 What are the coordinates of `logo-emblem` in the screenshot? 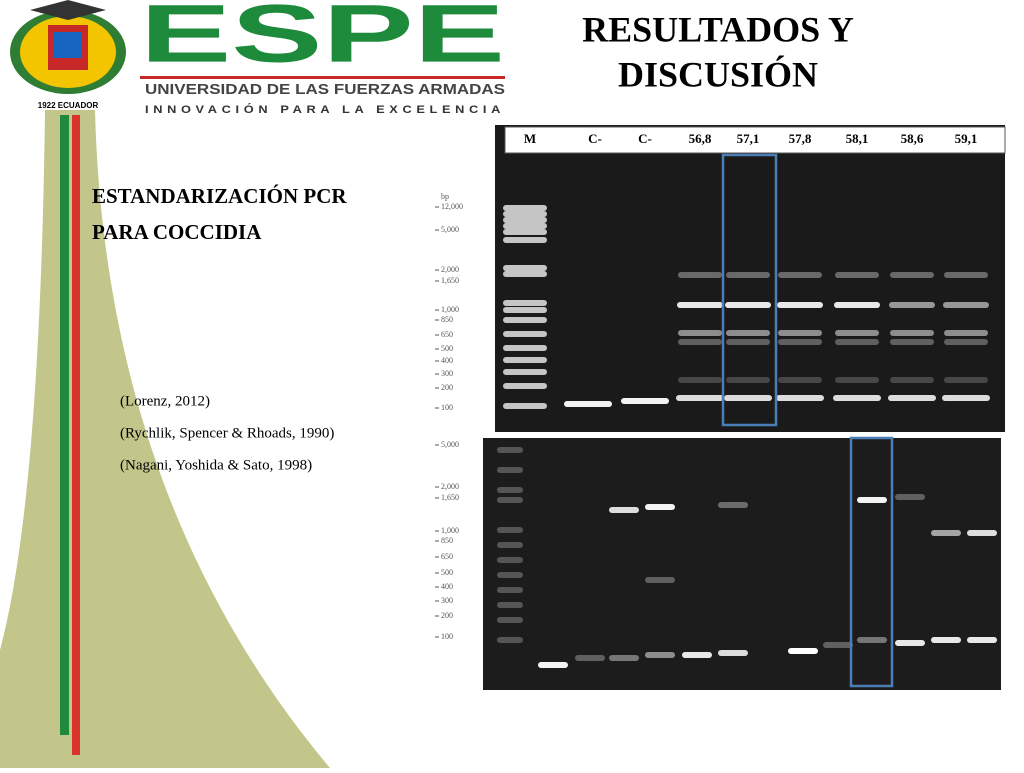 It's located at (68, 47).